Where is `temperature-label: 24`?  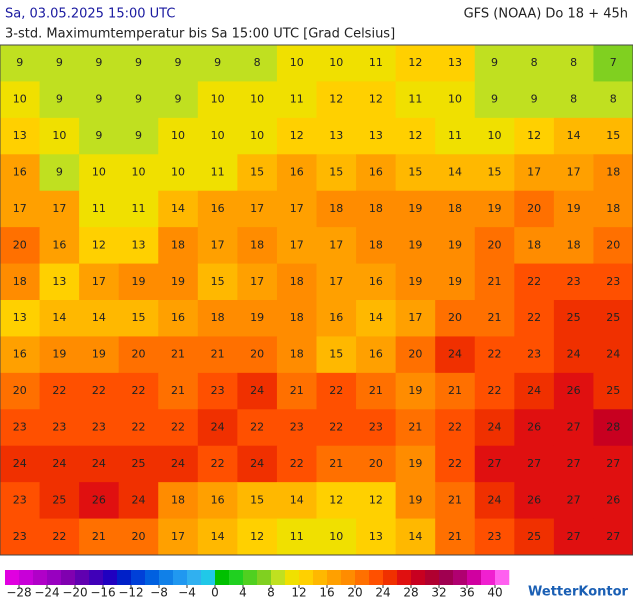
temperature-label: 24 is located at coordinates (257, 463).